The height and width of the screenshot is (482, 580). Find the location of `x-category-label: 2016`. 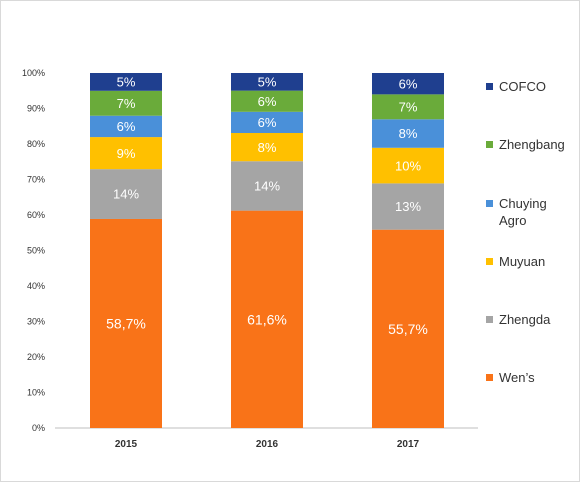

x-category-label: 2016 is located at coordinates (267, 444).